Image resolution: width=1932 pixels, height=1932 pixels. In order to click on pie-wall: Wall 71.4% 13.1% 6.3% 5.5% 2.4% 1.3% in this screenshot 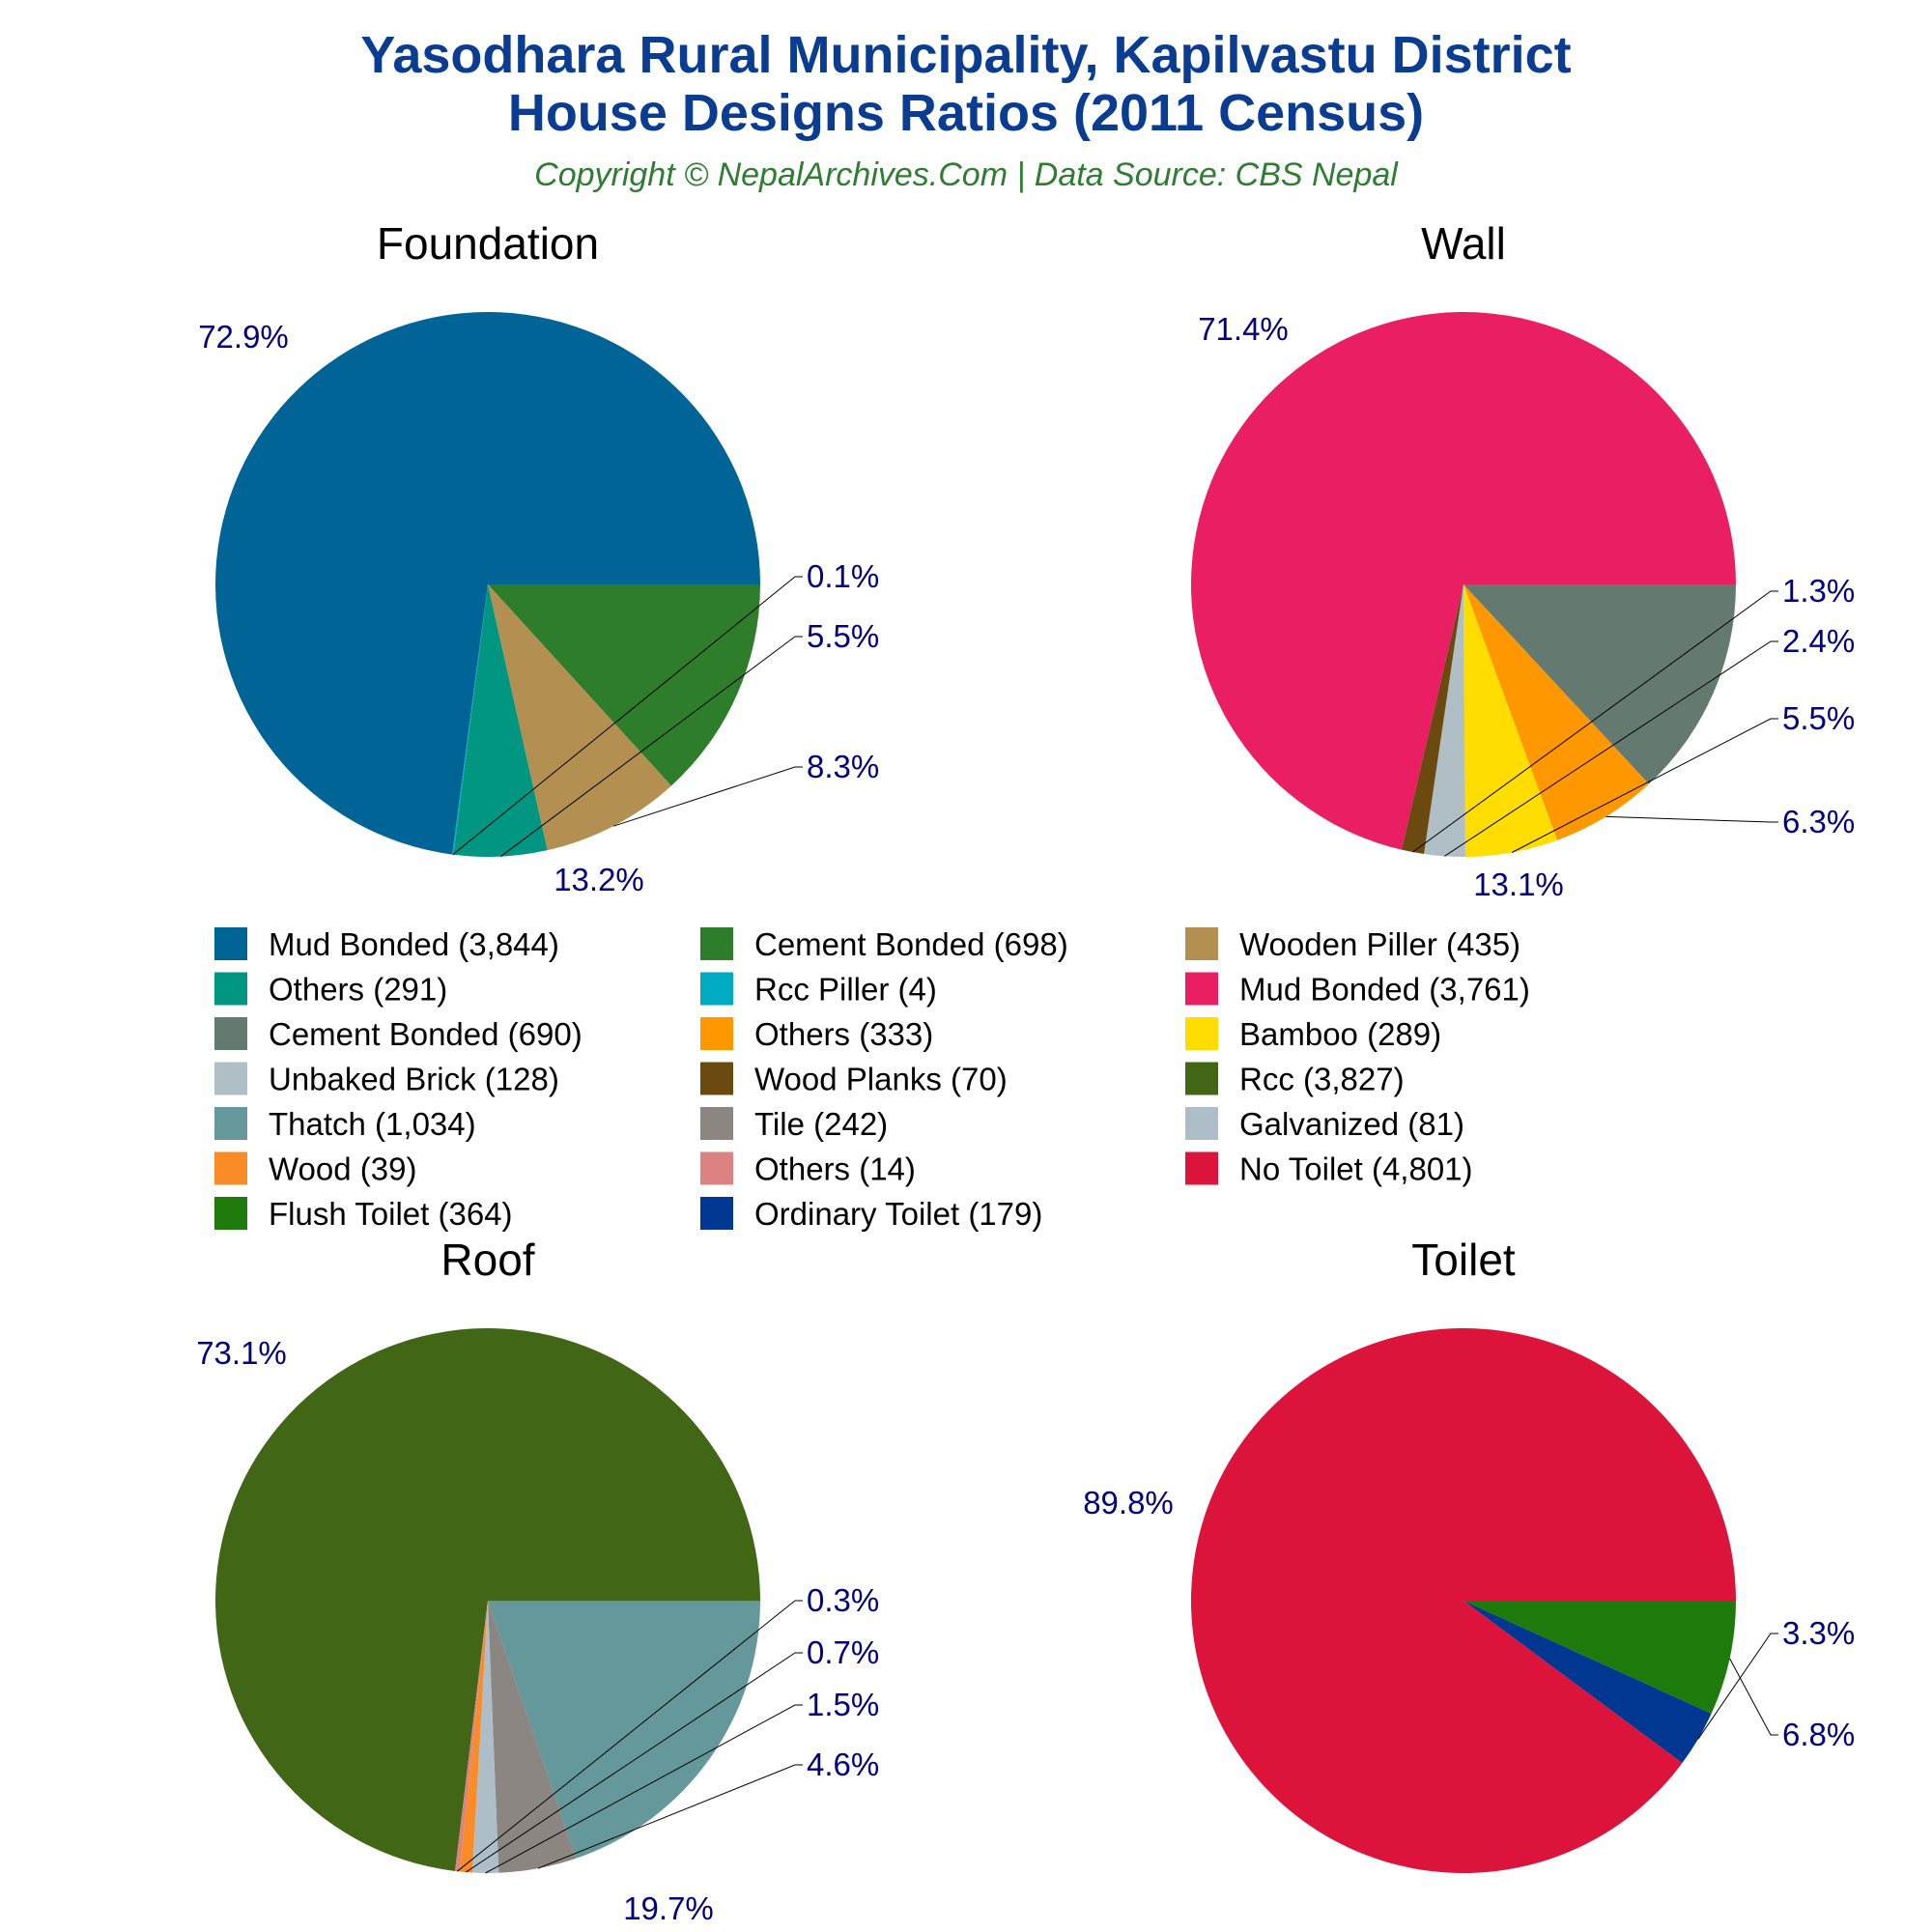, I will do `click(1523, 560)`.